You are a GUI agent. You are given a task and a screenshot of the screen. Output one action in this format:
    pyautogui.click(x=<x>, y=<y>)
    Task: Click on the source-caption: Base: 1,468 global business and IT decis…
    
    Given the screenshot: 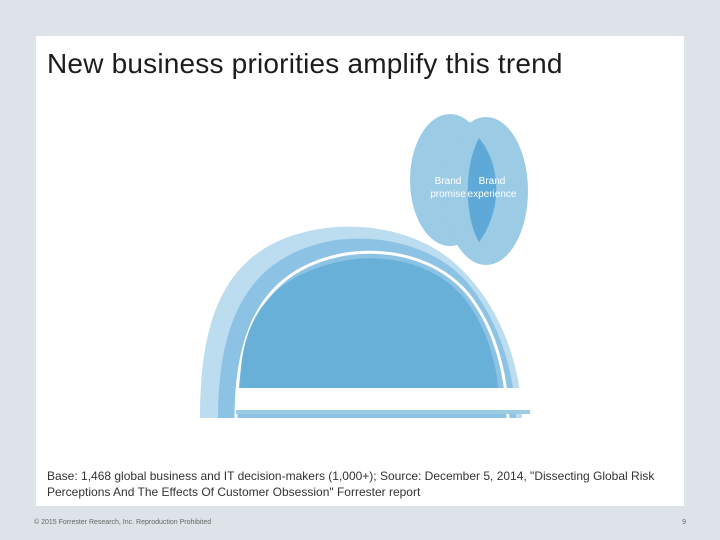 What is the action you would take?
    pyautogui.click(x=351, y=484)
    